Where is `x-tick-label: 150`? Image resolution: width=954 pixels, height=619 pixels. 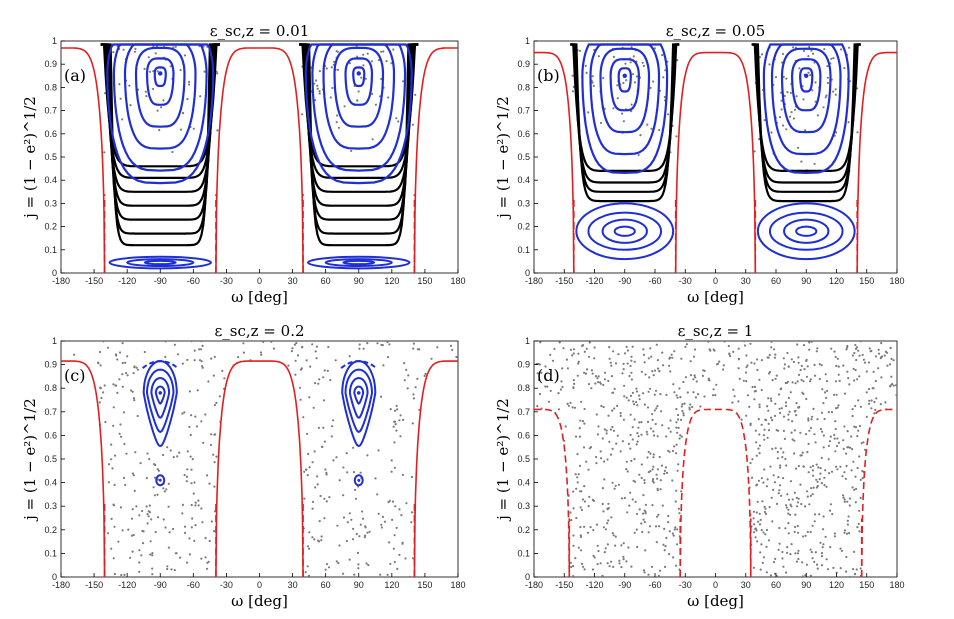 x-tick-label: 150 is located at coordinates (866, 281).